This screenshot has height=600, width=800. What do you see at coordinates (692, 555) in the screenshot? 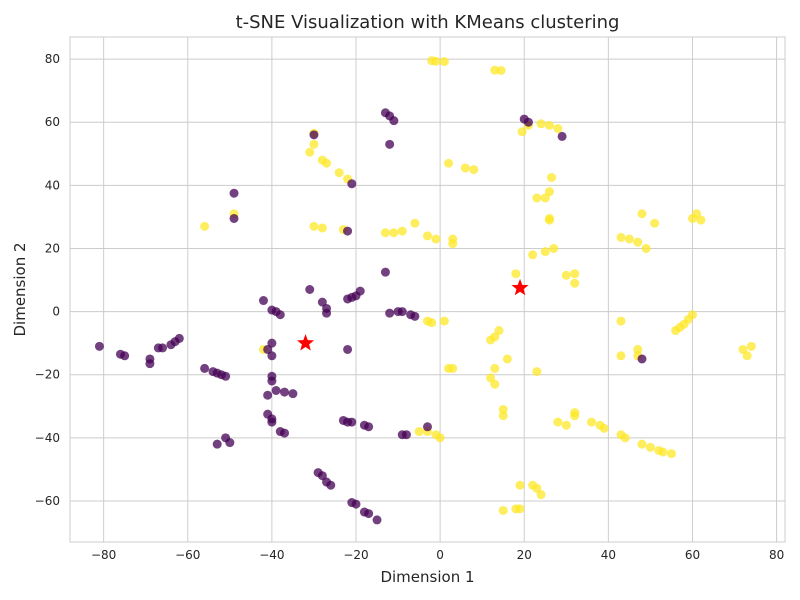
I see `x-tick-label: 60` at bounding box center [692, 555].